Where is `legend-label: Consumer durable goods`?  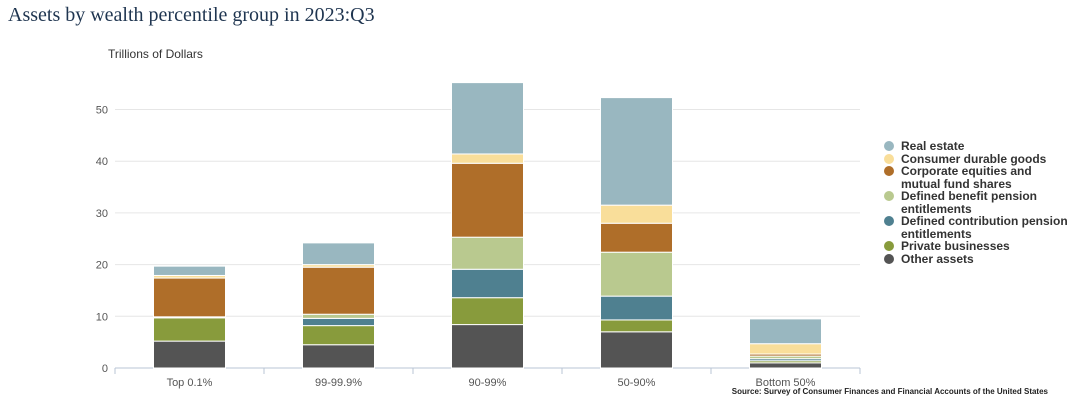 legend-label: Consumer durable goods is located at coordinates (974, 158).